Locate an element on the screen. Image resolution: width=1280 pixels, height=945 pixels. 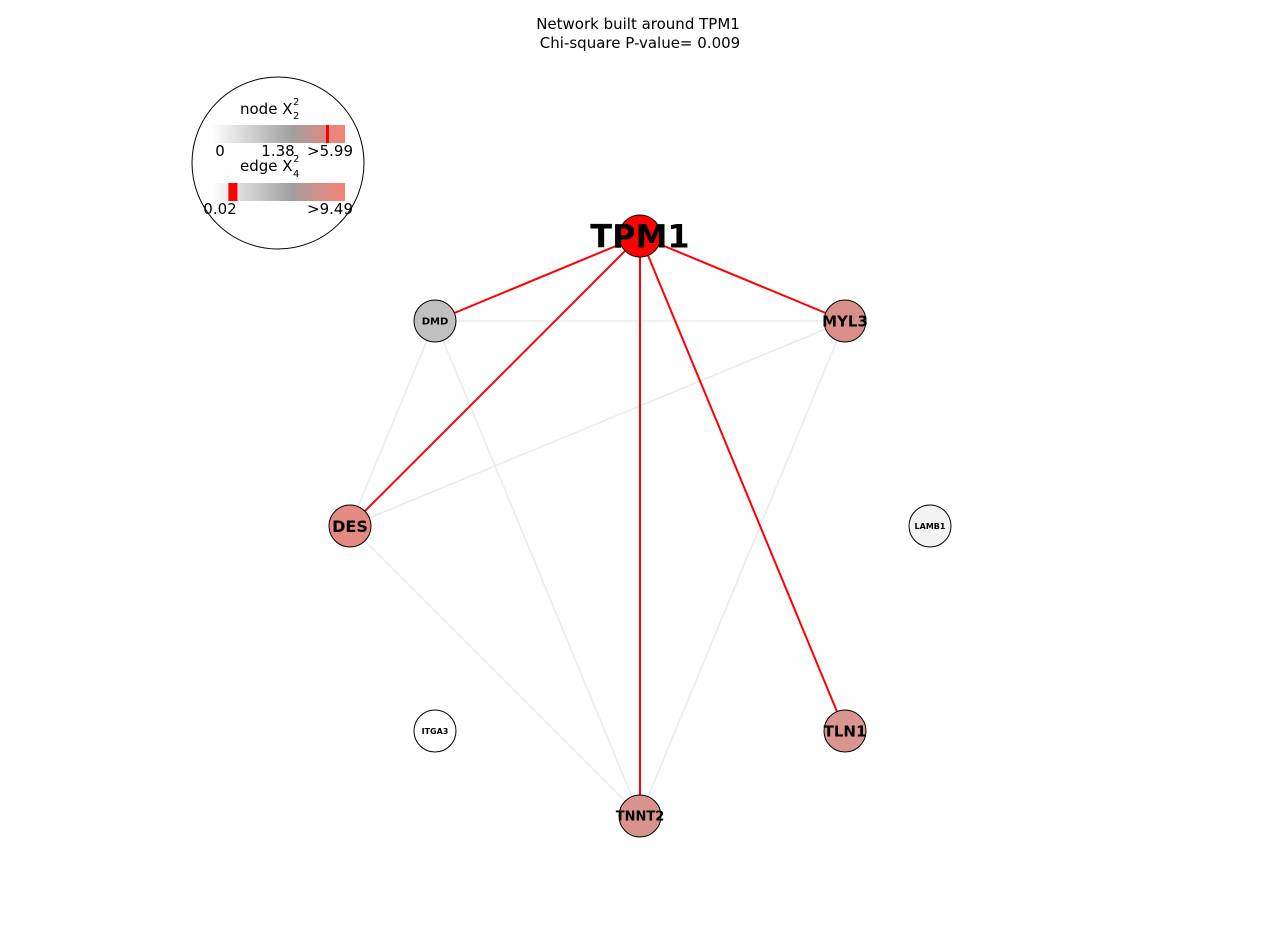
edge-dmd-tnnt2 is located at coordinates (537, 568).